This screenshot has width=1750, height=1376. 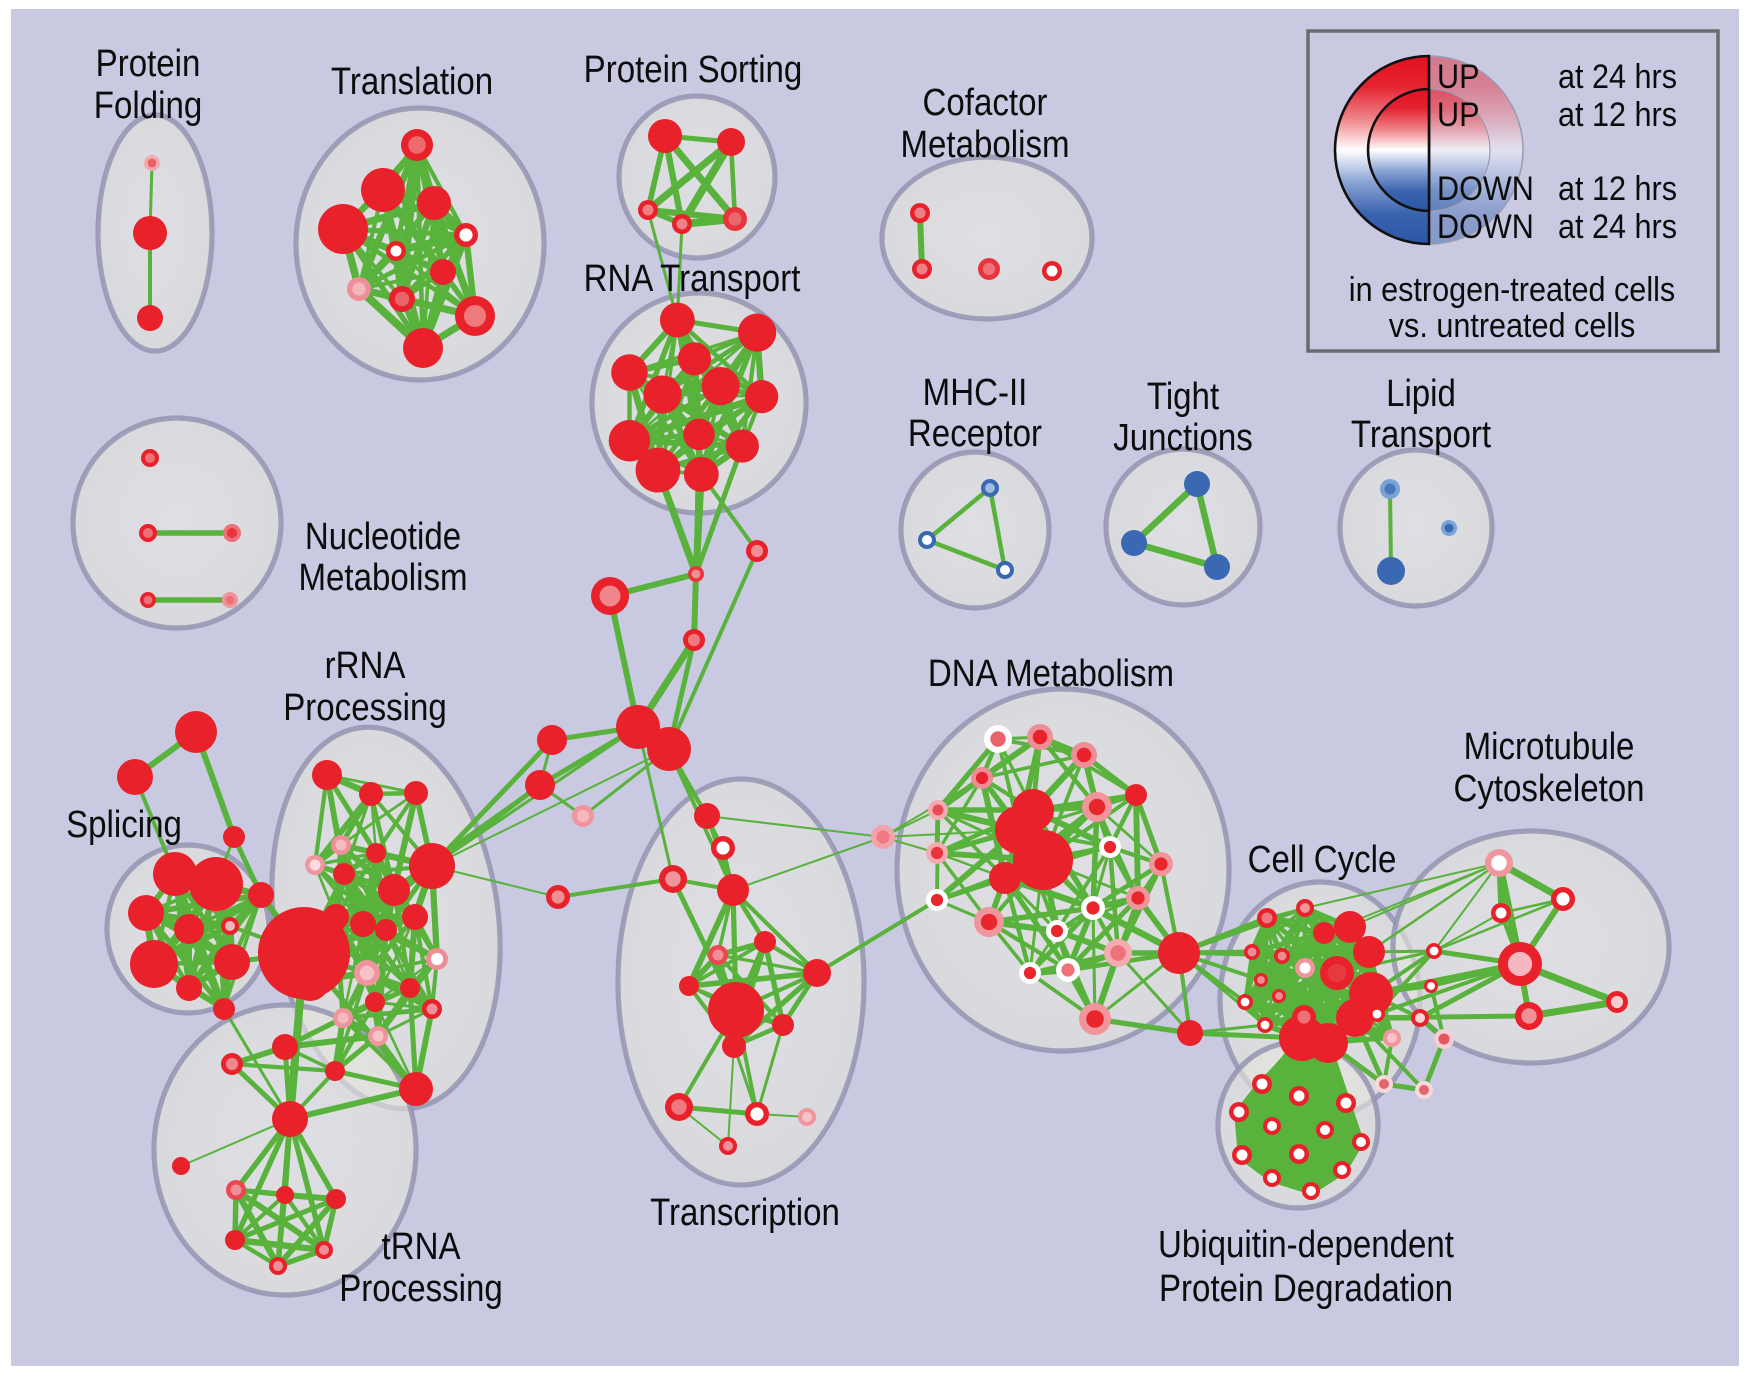 I want to click on svg-text: Tight, so click(x=1183, y=396).